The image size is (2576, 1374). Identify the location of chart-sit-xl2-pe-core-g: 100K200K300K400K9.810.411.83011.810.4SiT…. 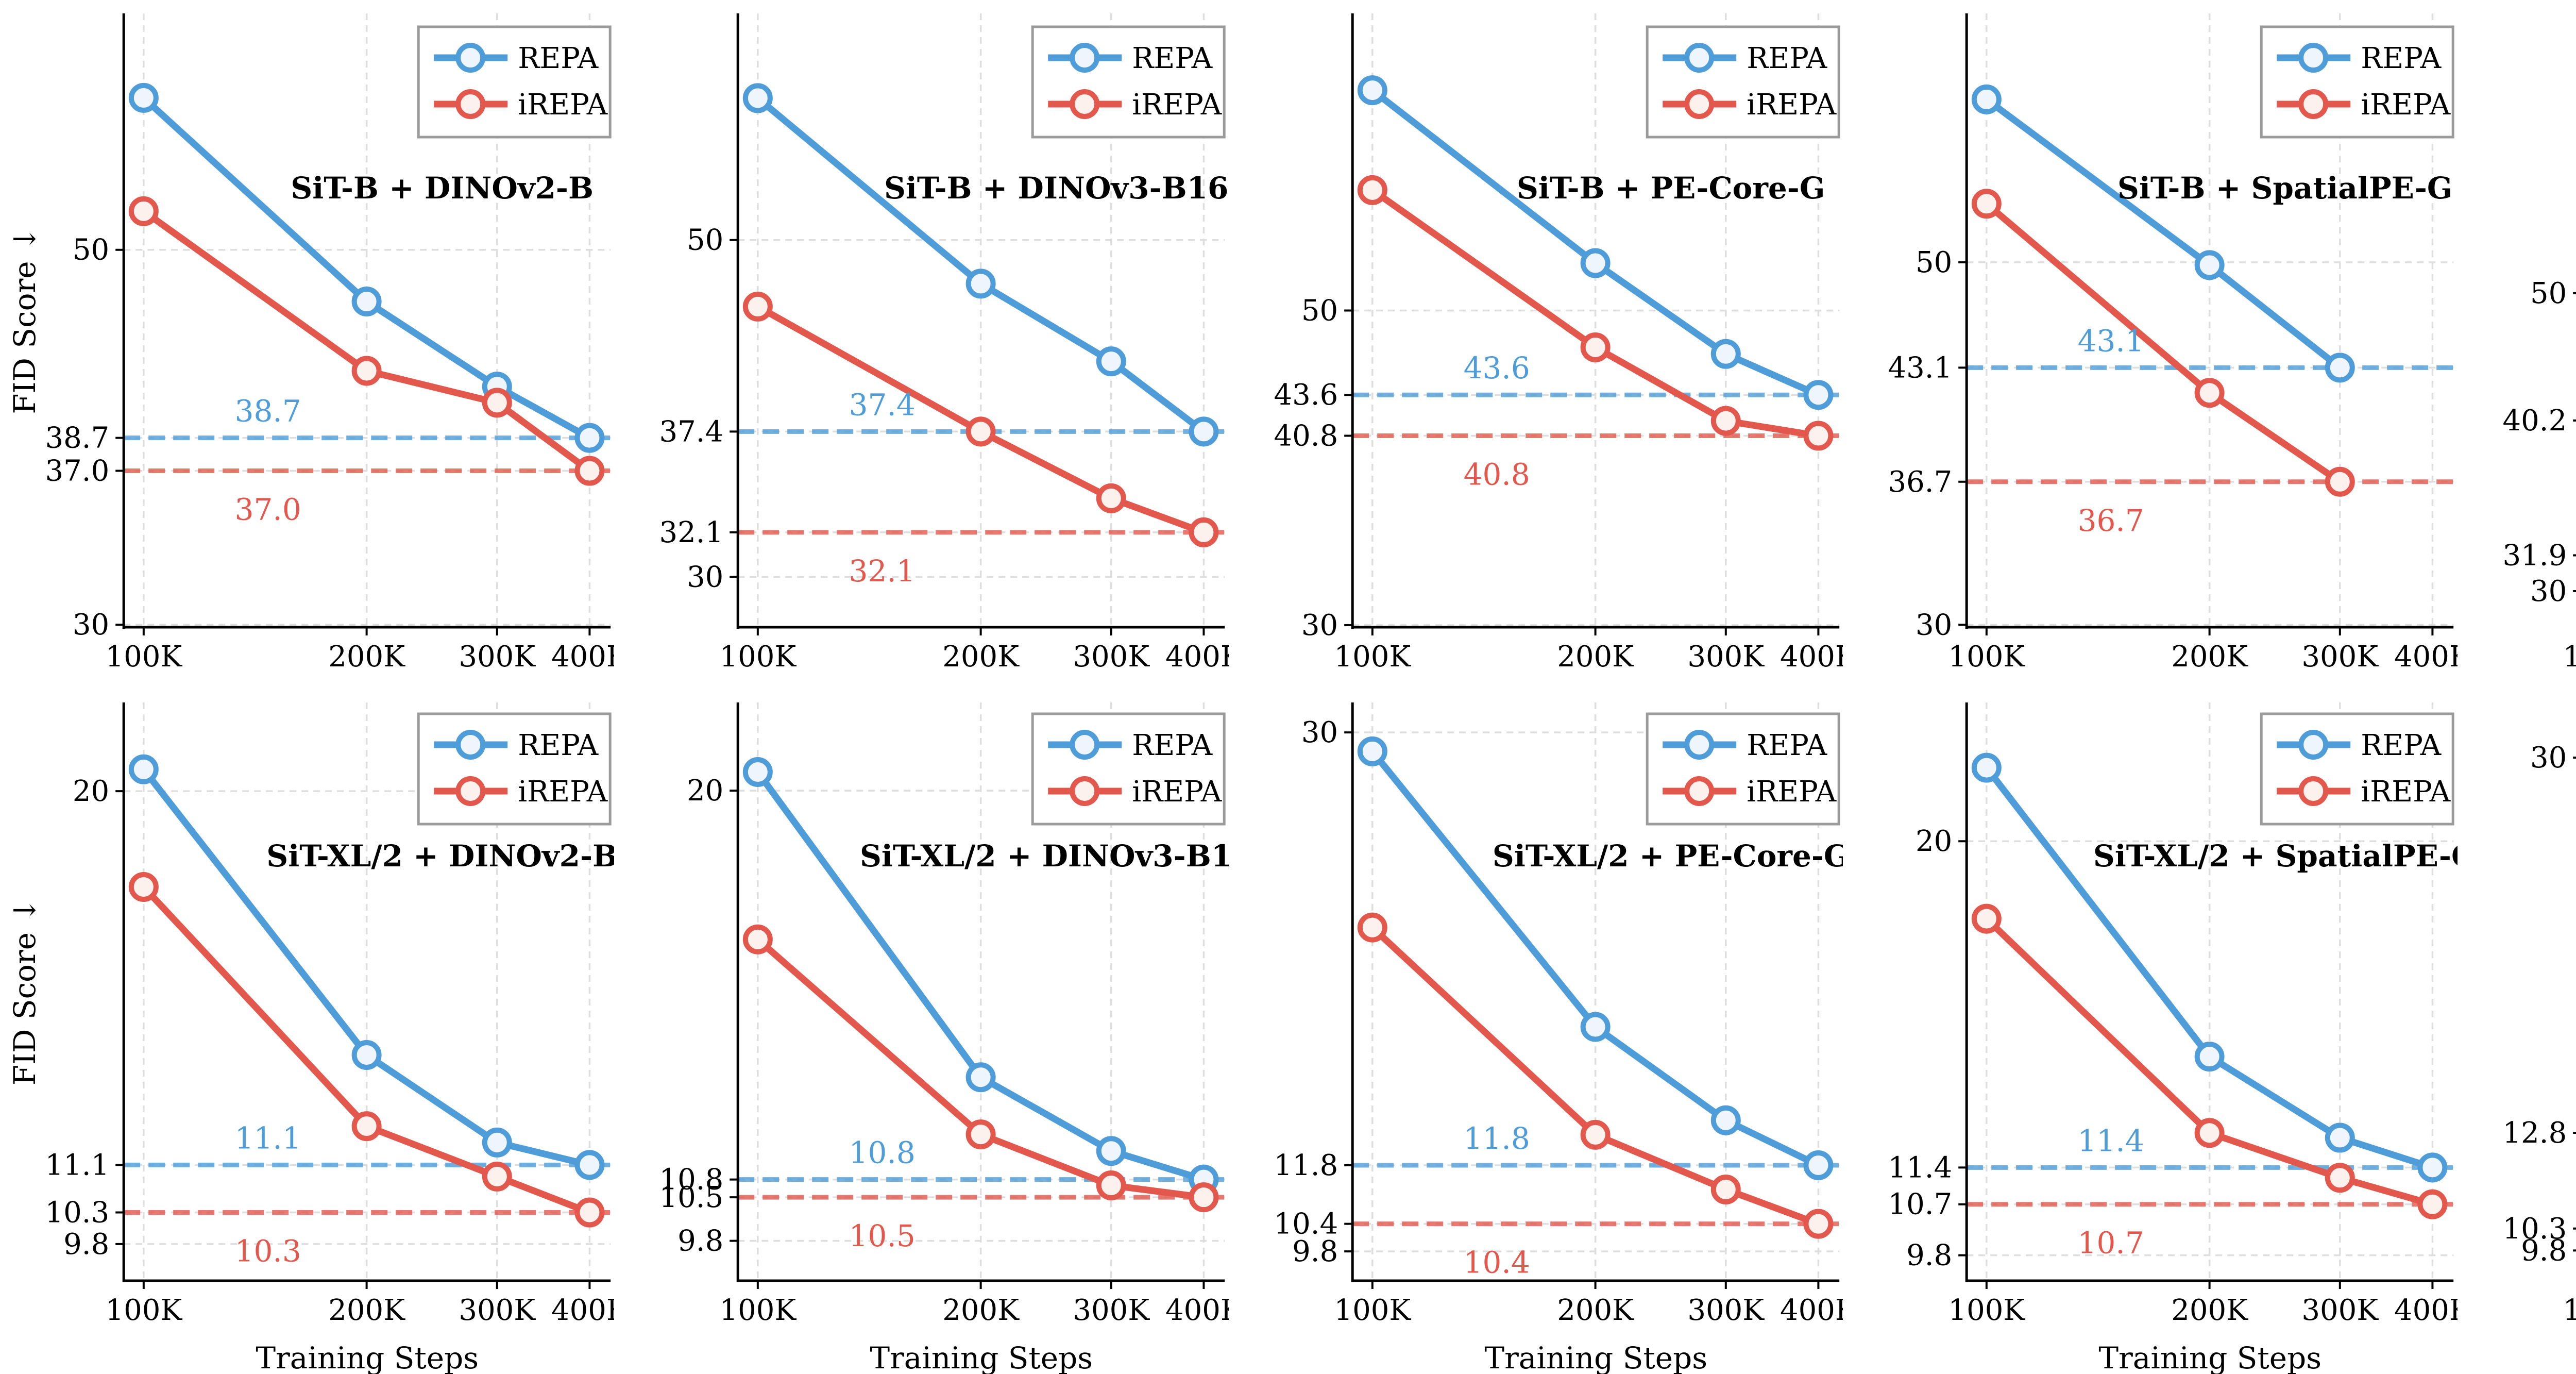
(1558, 1038).